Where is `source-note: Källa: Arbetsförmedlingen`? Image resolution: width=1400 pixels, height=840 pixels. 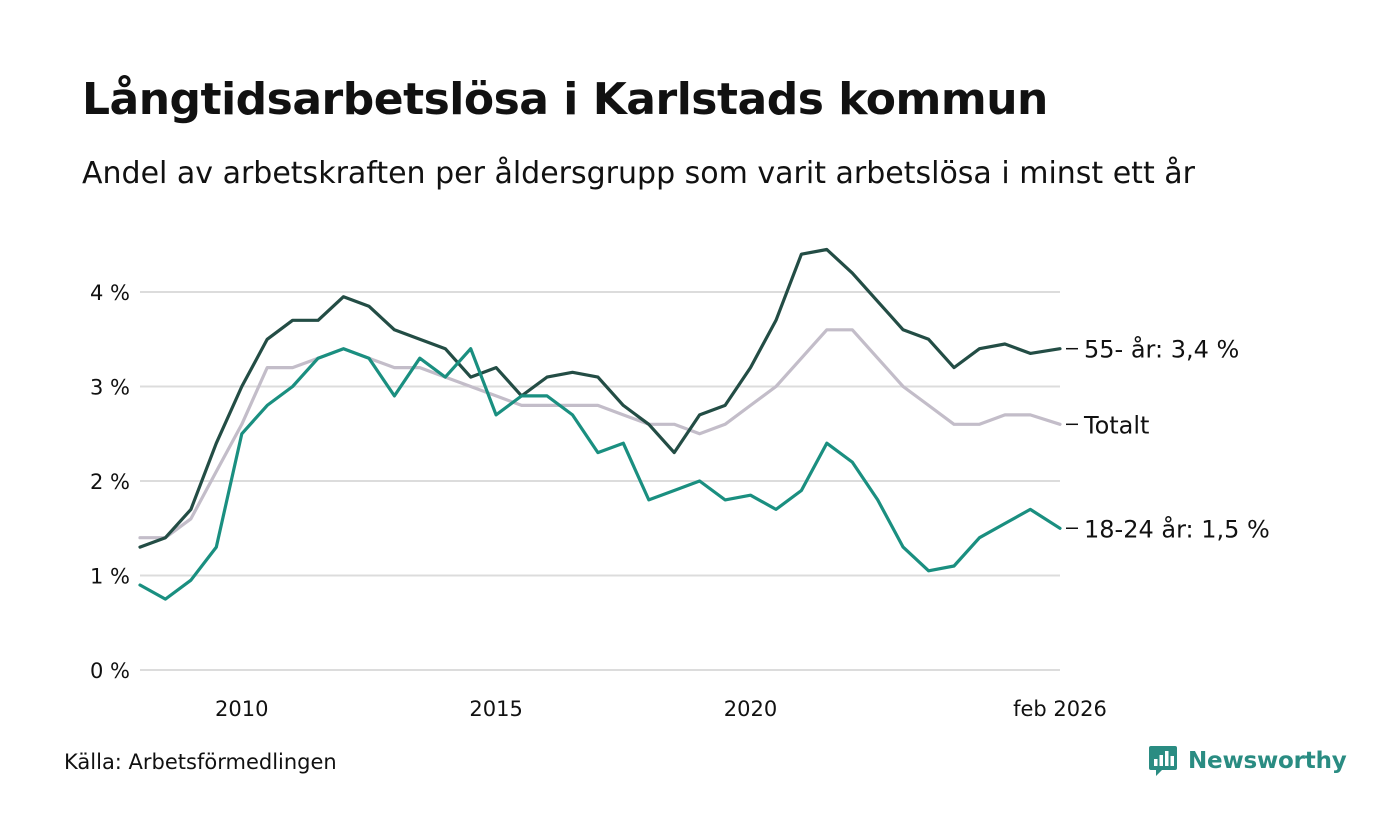 source-note: Källa: Arbetsförmedlingen is located at coordinates (200, 762).